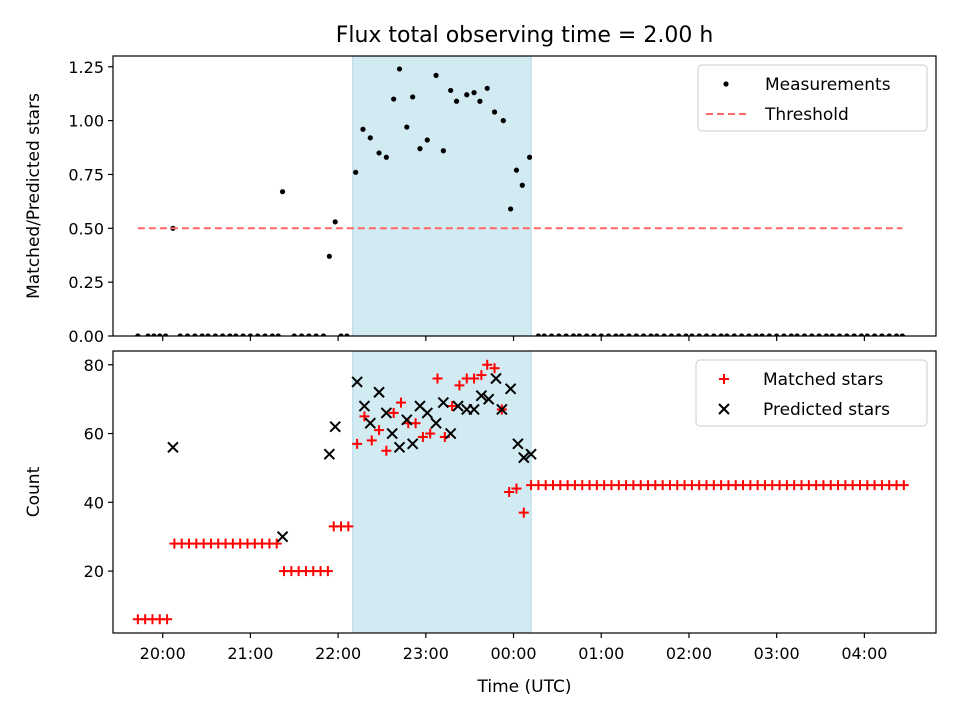  Describe the element at coordinates (86, 336) in the screenshot. I see `y-tick-label: 0.00` at that location.